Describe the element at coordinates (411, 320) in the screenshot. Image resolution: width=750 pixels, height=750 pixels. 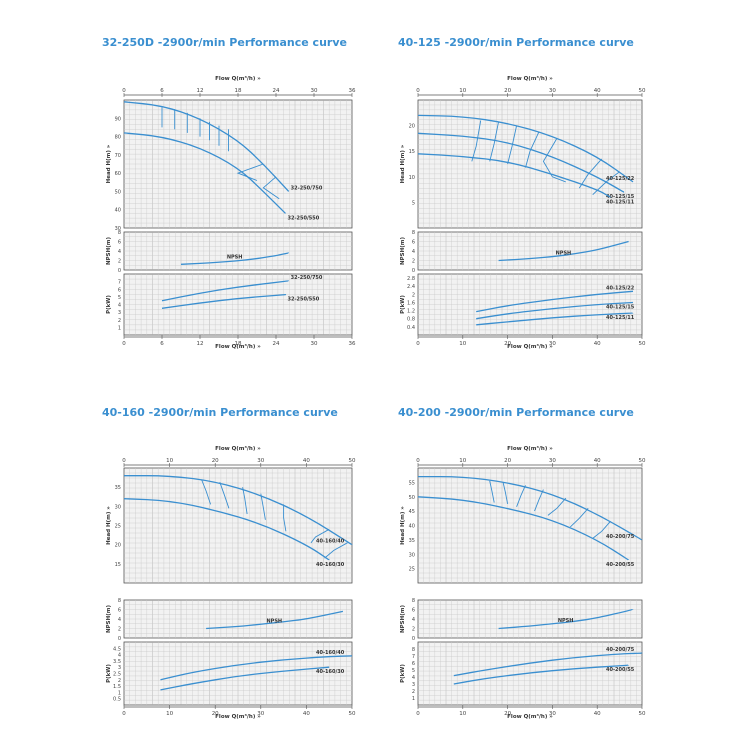
I see `y-tick-label: 0.8` at that location.